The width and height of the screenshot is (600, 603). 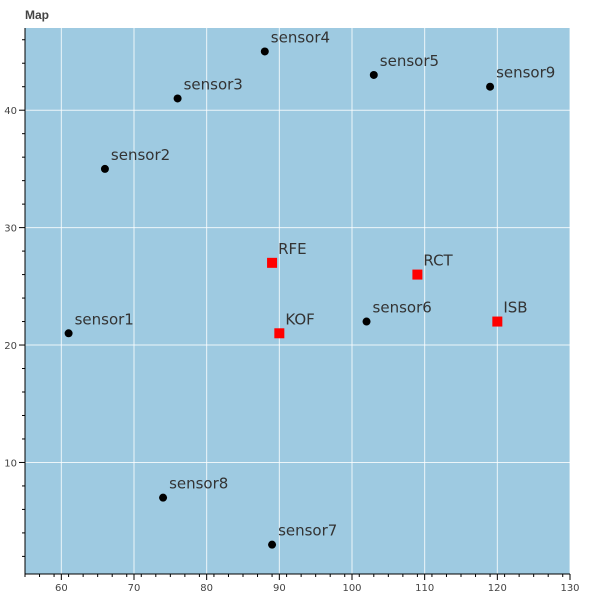 I want to click on point-label: sensor4, so click(x=300, y=37).